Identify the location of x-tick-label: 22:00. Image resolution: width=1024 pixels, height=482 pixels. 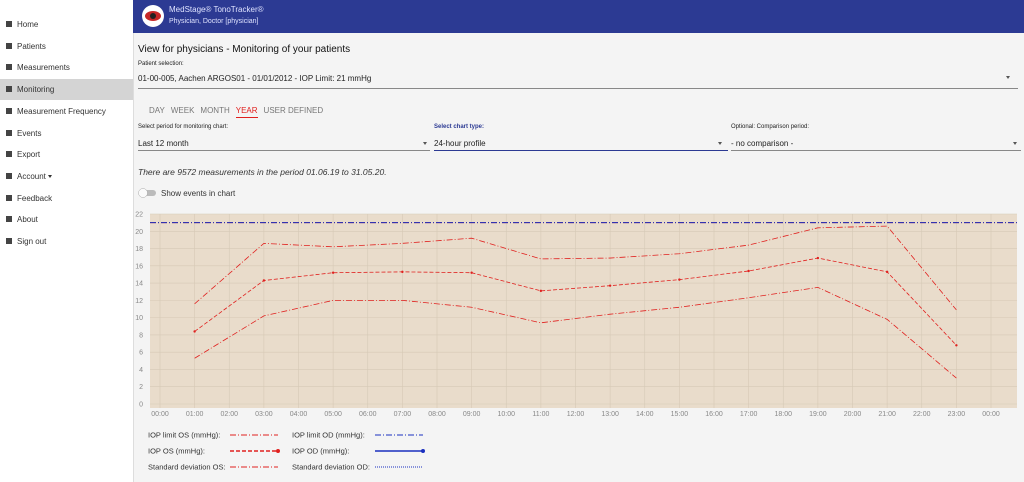
(922, 414).